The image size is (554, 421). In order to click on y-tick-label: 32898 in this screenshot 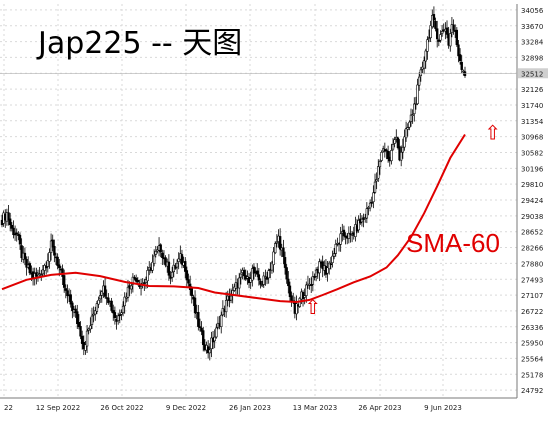, I will do `click(532, 58)`.